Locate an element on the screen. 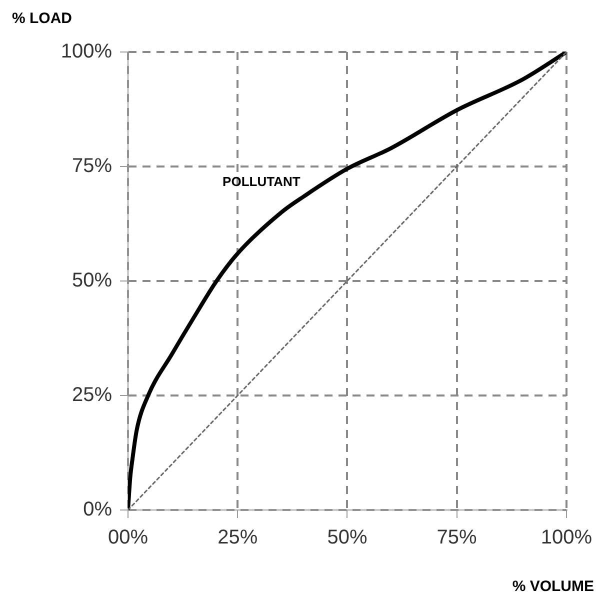 The width and height of the screenshot is (600, 598). x-tick-label: 50% is located at coordinates (347, 537).